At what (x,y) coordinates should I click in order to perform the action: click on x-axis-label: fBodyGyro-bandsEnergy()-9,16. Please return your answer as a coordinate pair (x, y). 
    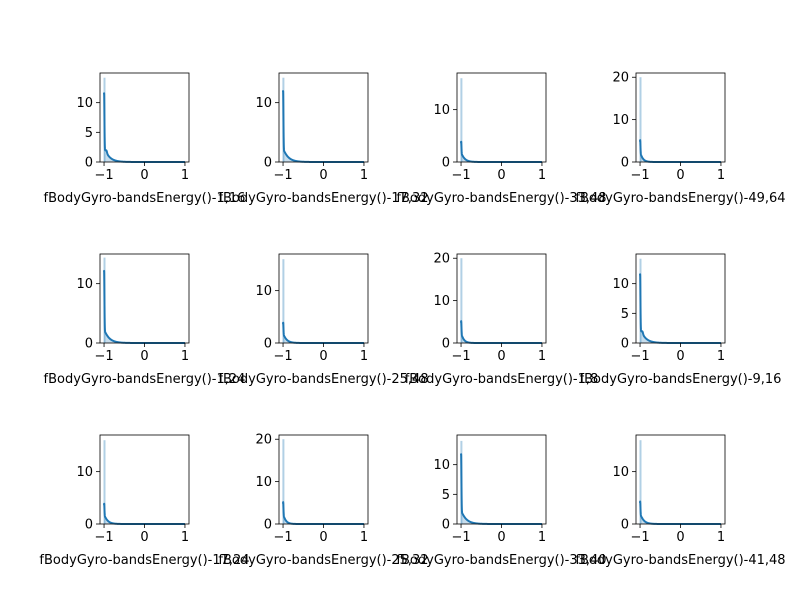
    Looking at the image, I should click on (681, 379).